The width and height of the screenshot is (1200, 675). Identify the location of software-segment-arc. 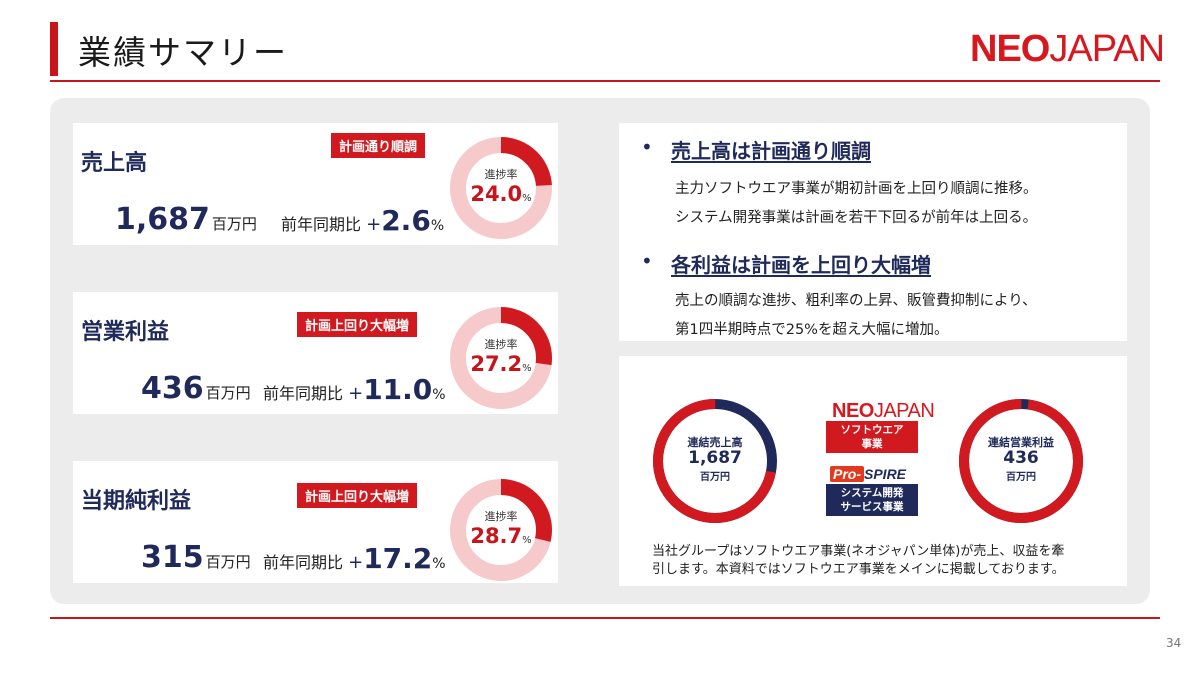
(1021, 461).